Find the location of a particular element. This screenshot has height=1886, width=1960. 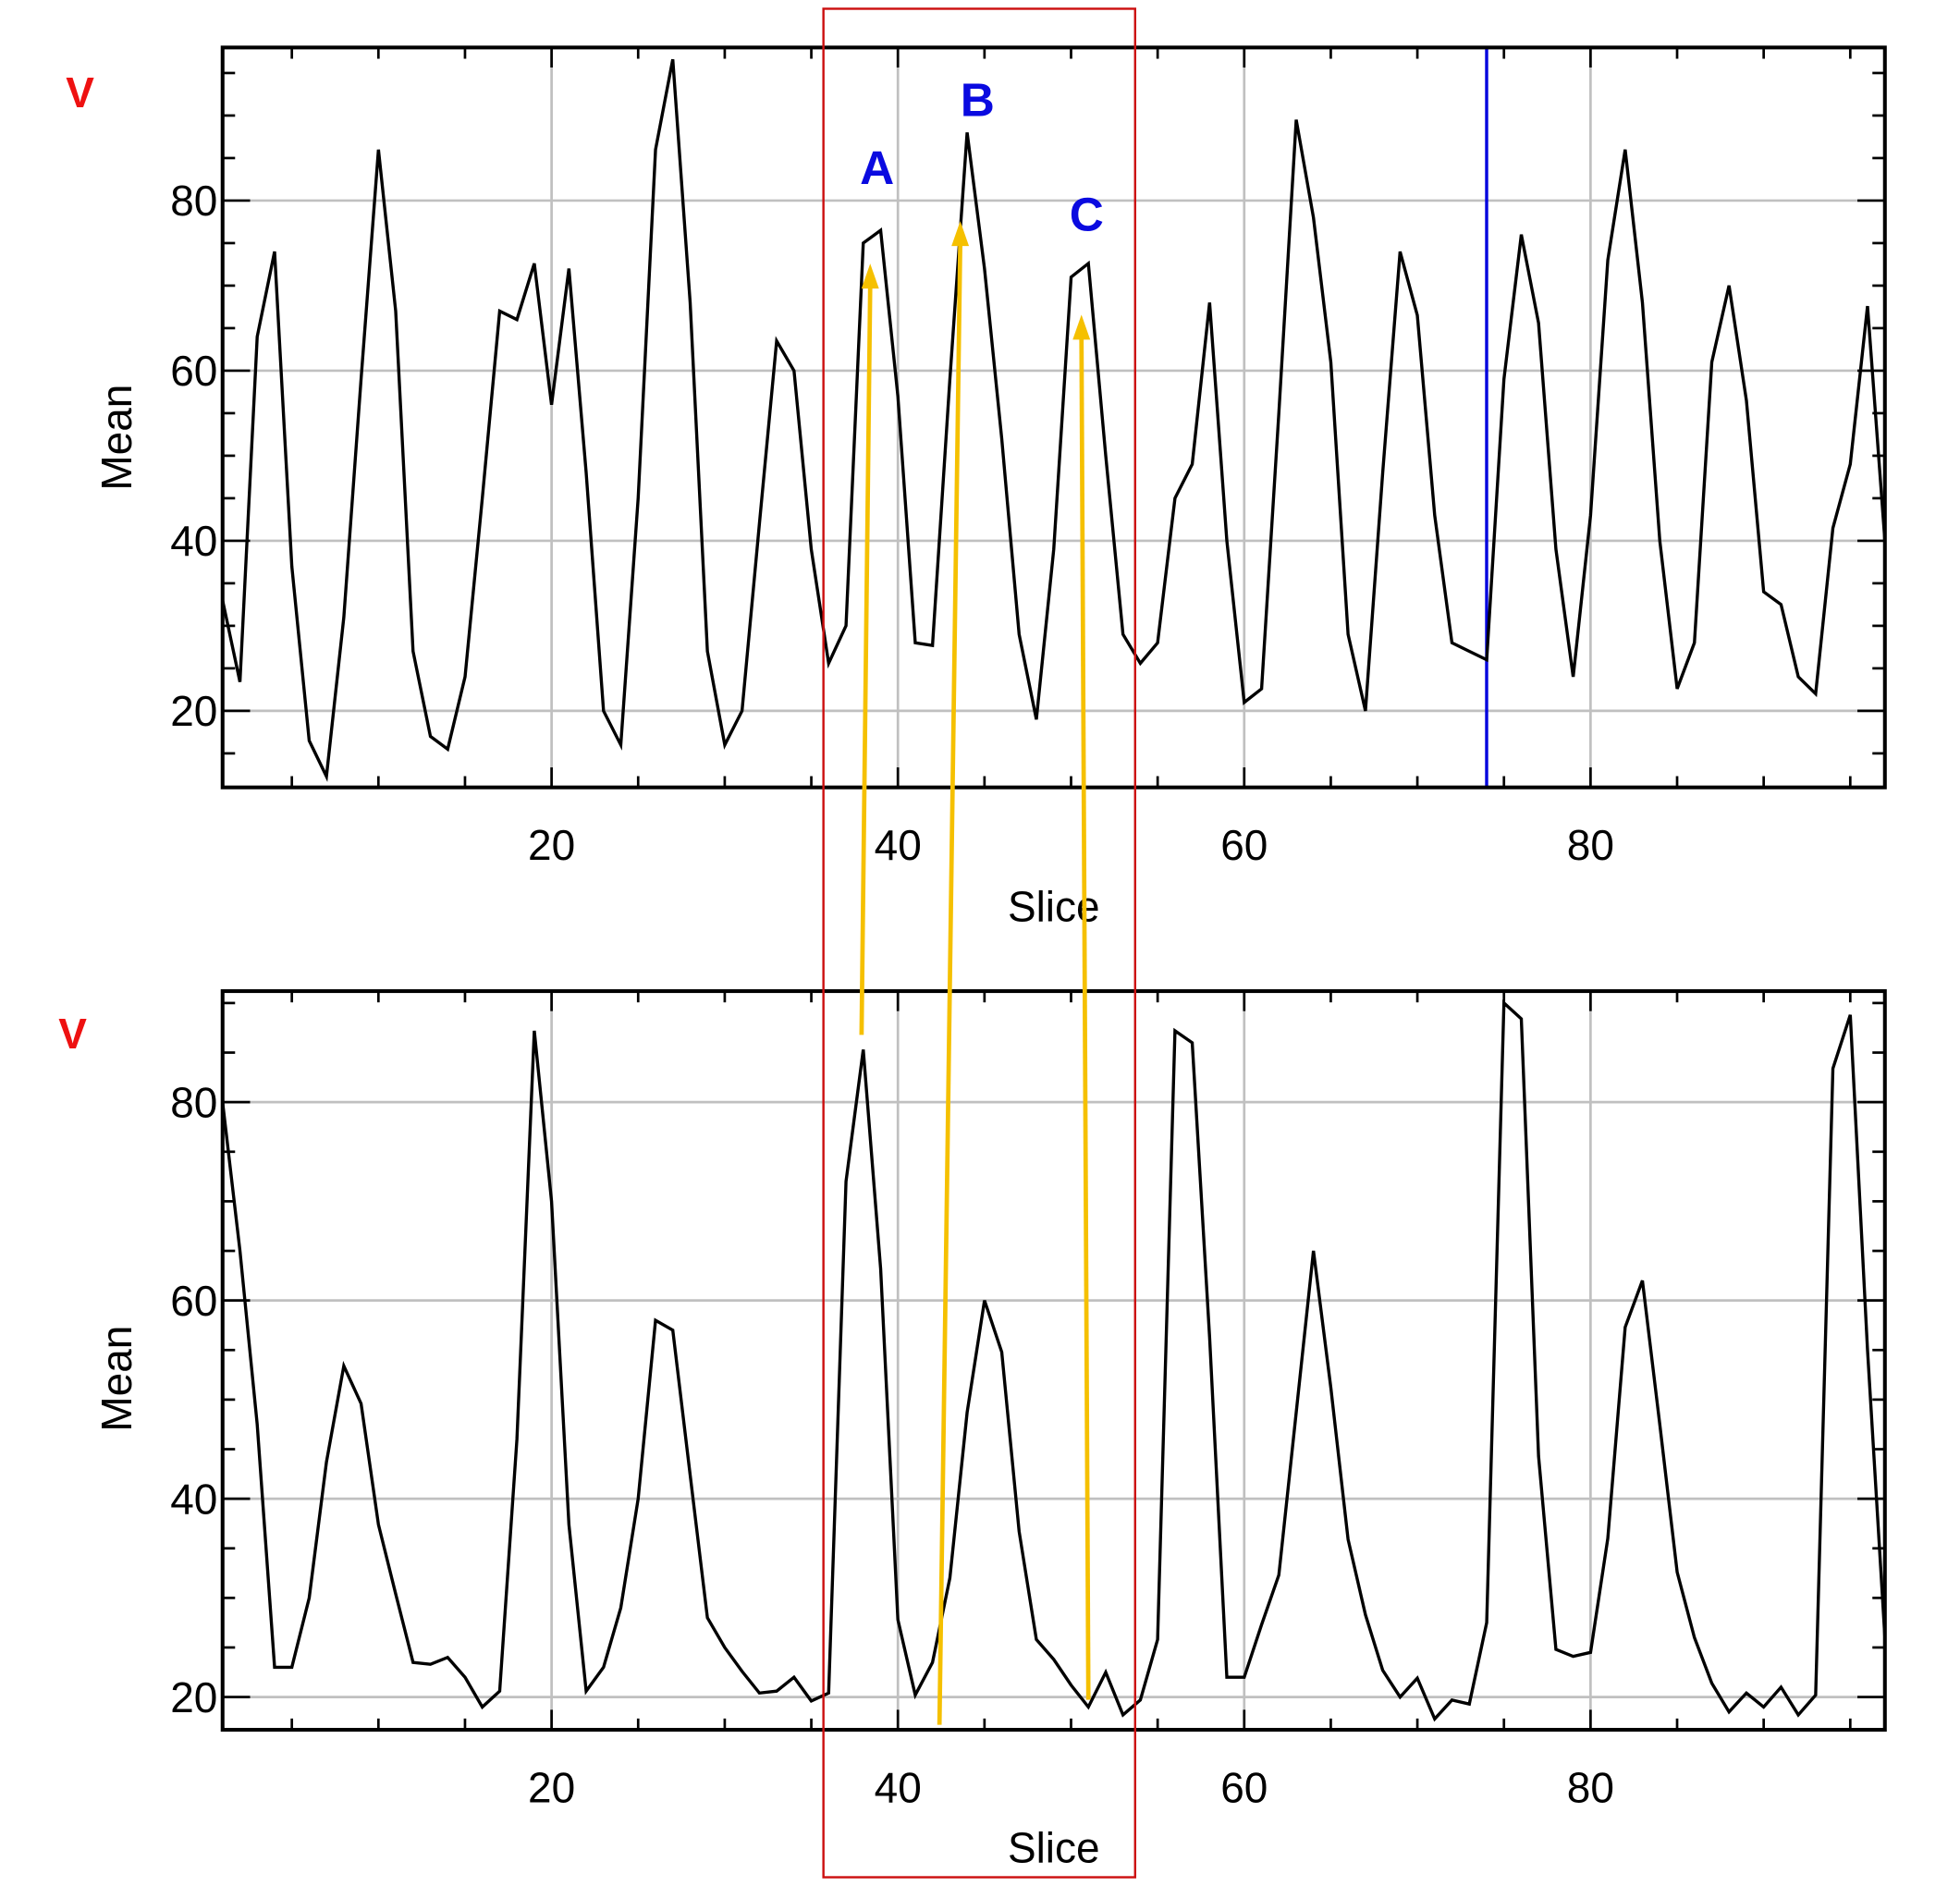

annotation-label-c: C is located at coordinates (1087, 215).